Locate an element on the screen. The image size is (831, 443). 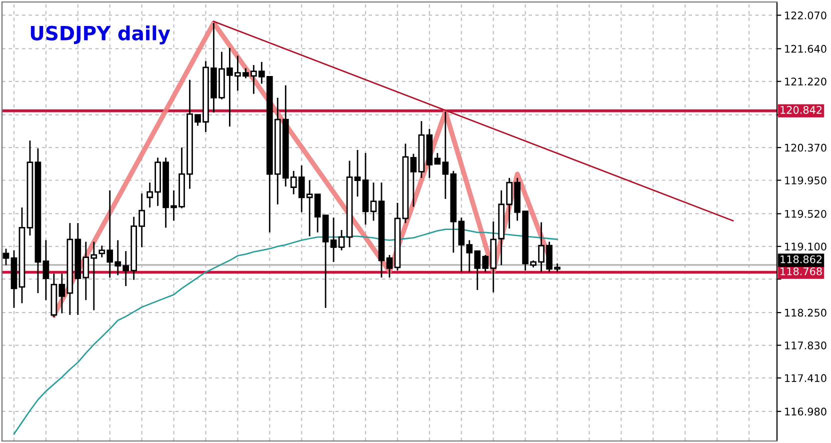
y-tick-label: 119.520 is located at coordinates (805, 214).